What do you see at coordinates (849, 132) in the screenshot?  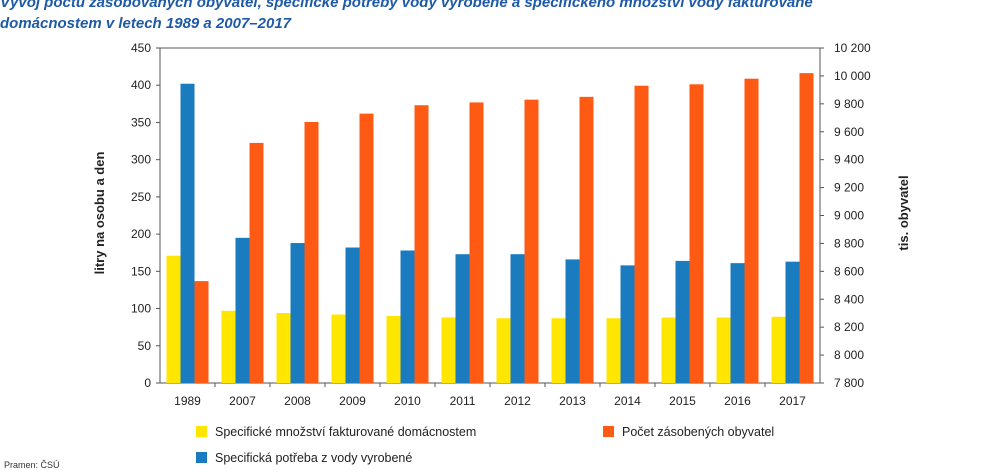 I see `y-axis-right-tick-label: 9 600` at bounding box center [849, 132].